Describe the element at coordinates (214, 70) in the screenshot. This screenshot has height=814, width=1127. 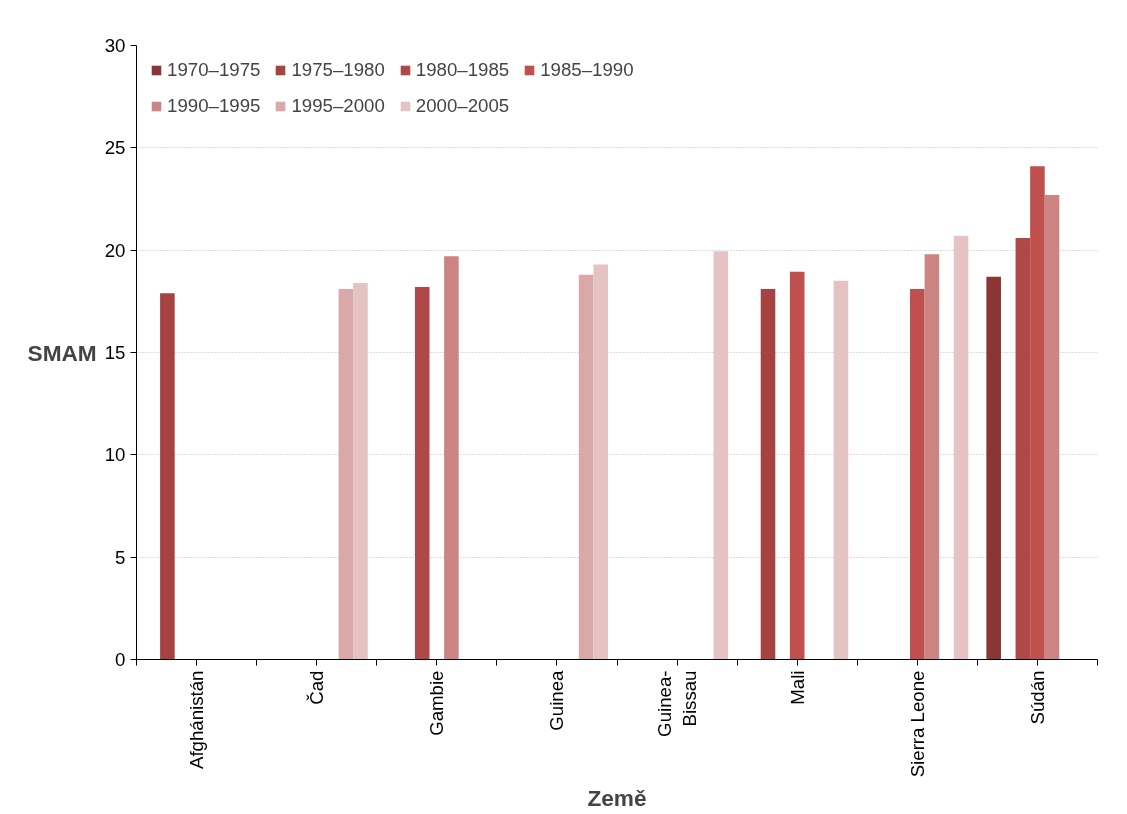
I see `legend-label: 1970–1975` at that location.